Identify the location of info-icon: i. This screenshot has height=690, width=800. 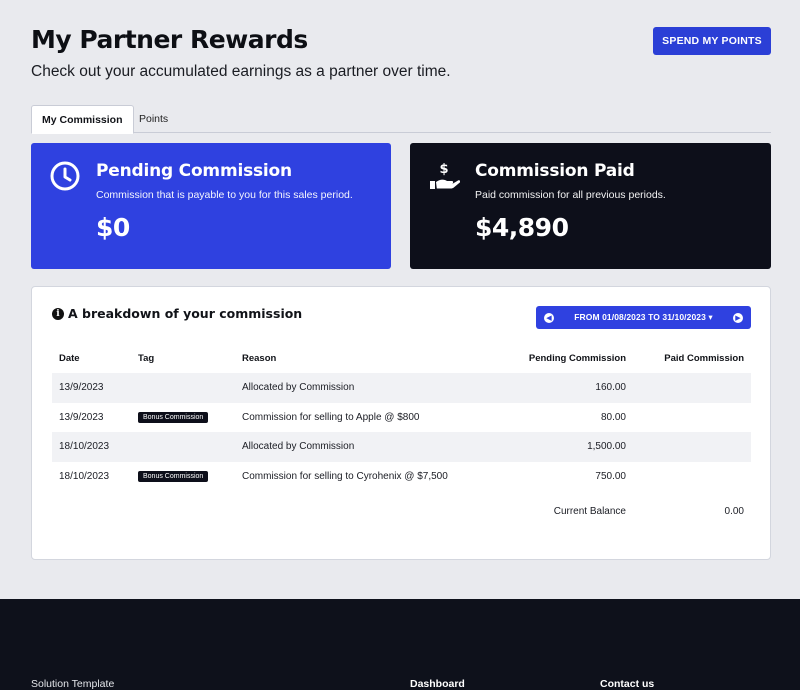
(58, 313).